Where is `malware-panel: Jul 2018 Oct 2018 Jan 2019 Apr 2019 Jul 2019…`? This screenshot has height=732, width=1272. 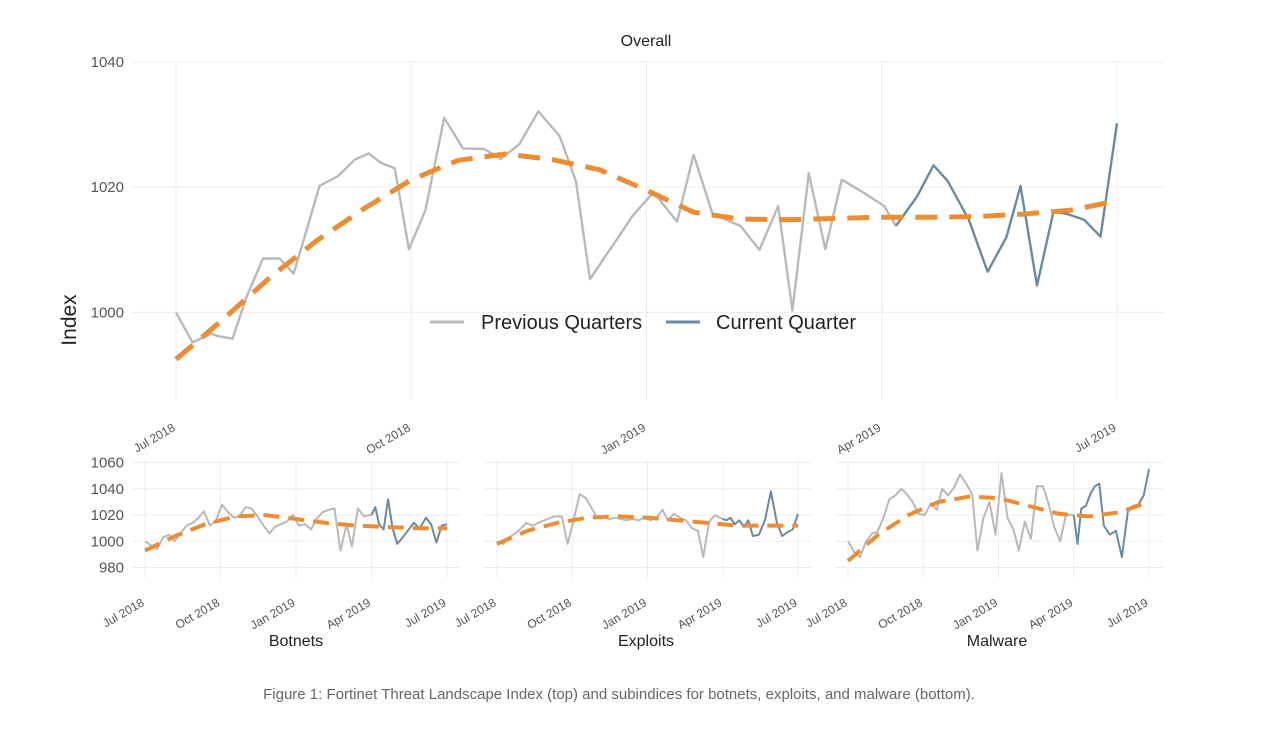
malware-panel: Jul 2018 Oct 2018 Jan 2019 Apr 2019 Jul 2019… is located at coordinates (983, 555).